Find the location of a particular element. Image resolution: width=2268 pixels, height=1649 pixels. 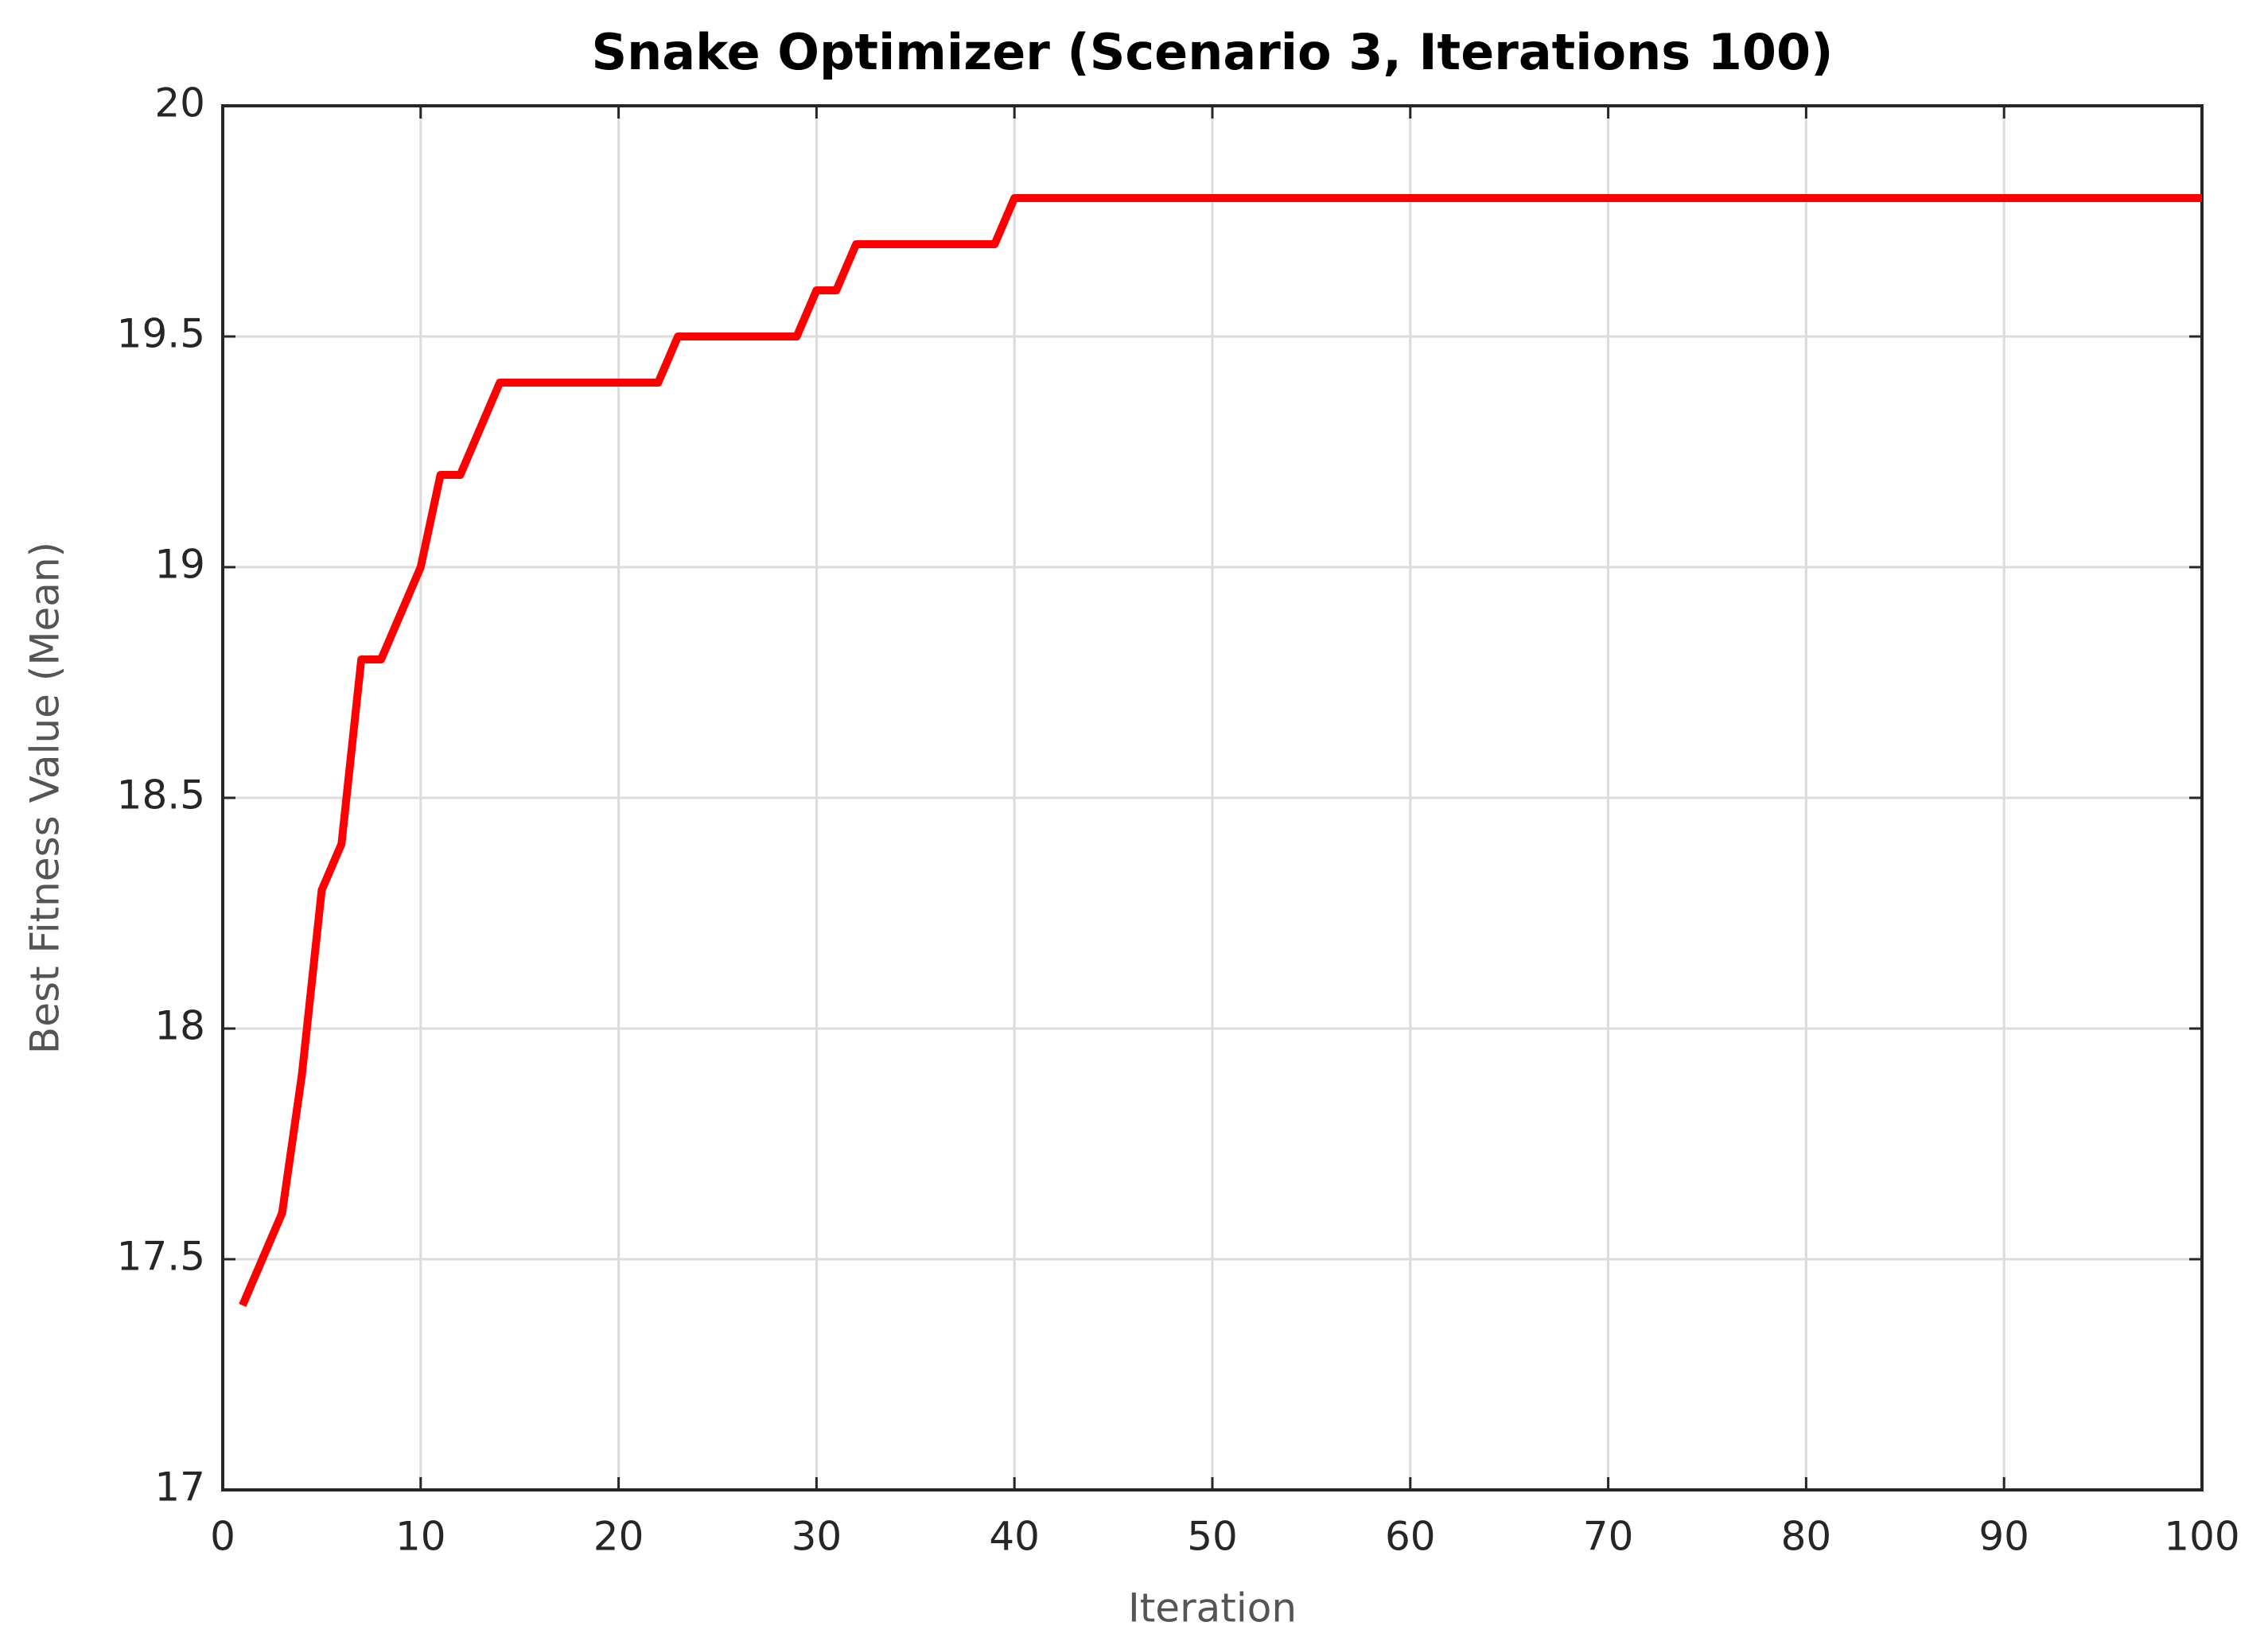

x-tick-label: 80 is located at coordinates (1806, 1537).